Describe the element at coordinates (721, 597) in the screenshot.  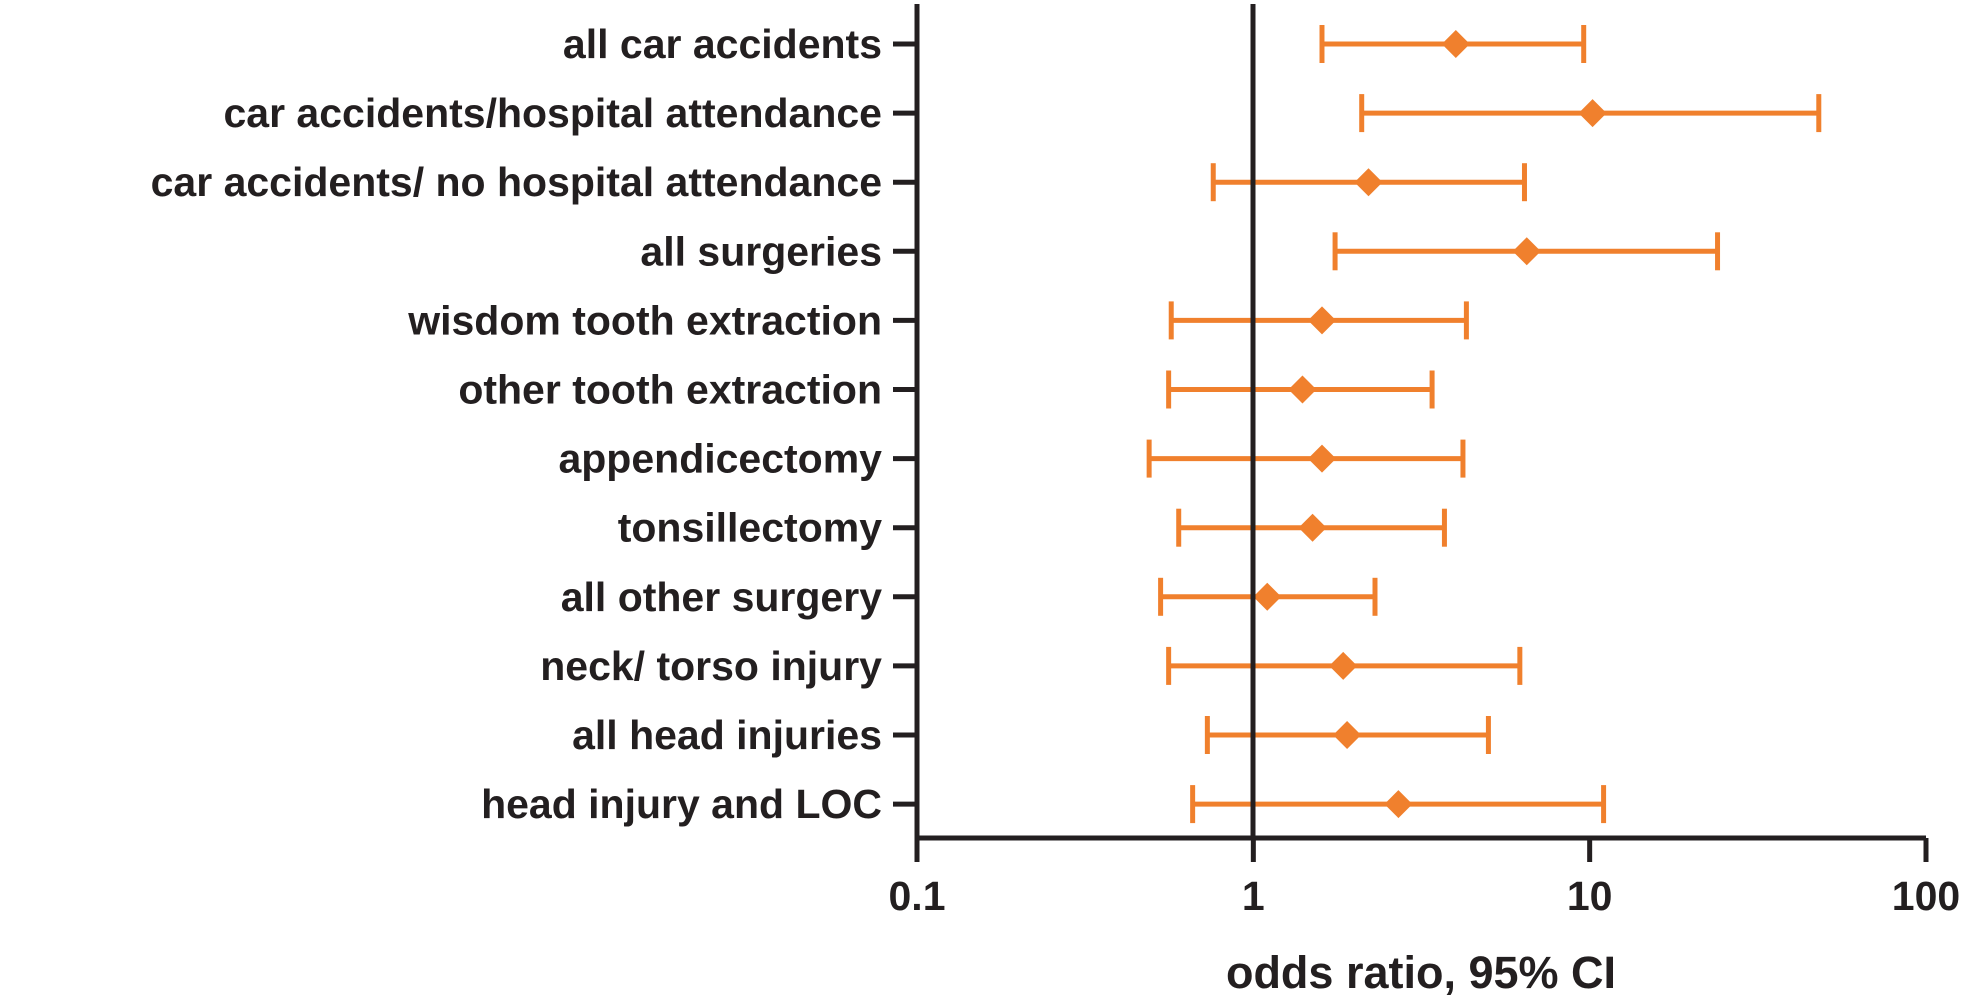
I see `category-label: all other surgery` at that location.